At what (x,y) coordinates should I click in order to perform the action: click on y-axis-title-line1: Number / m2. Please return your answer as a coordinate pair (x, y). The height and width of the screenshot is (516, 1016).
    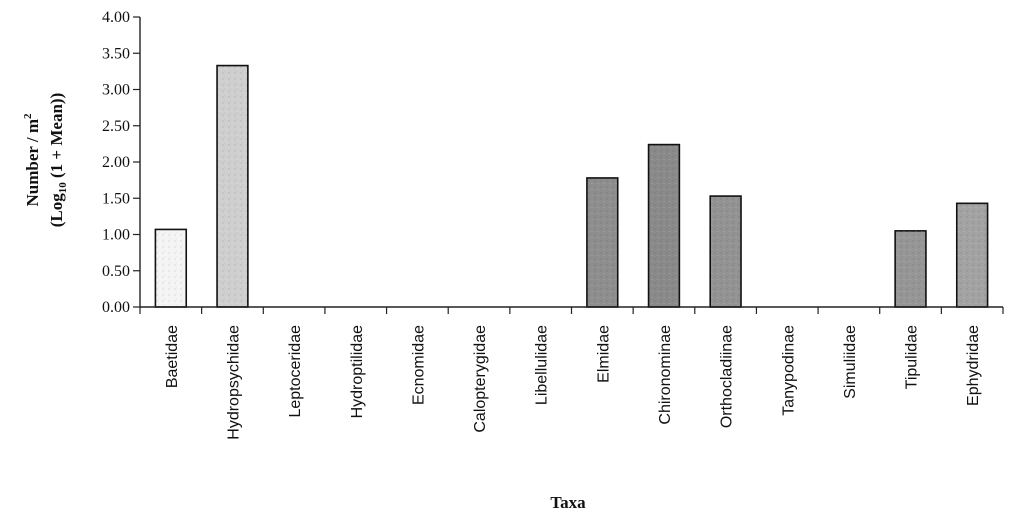
    Looking at the image, I should click on (32, 160).